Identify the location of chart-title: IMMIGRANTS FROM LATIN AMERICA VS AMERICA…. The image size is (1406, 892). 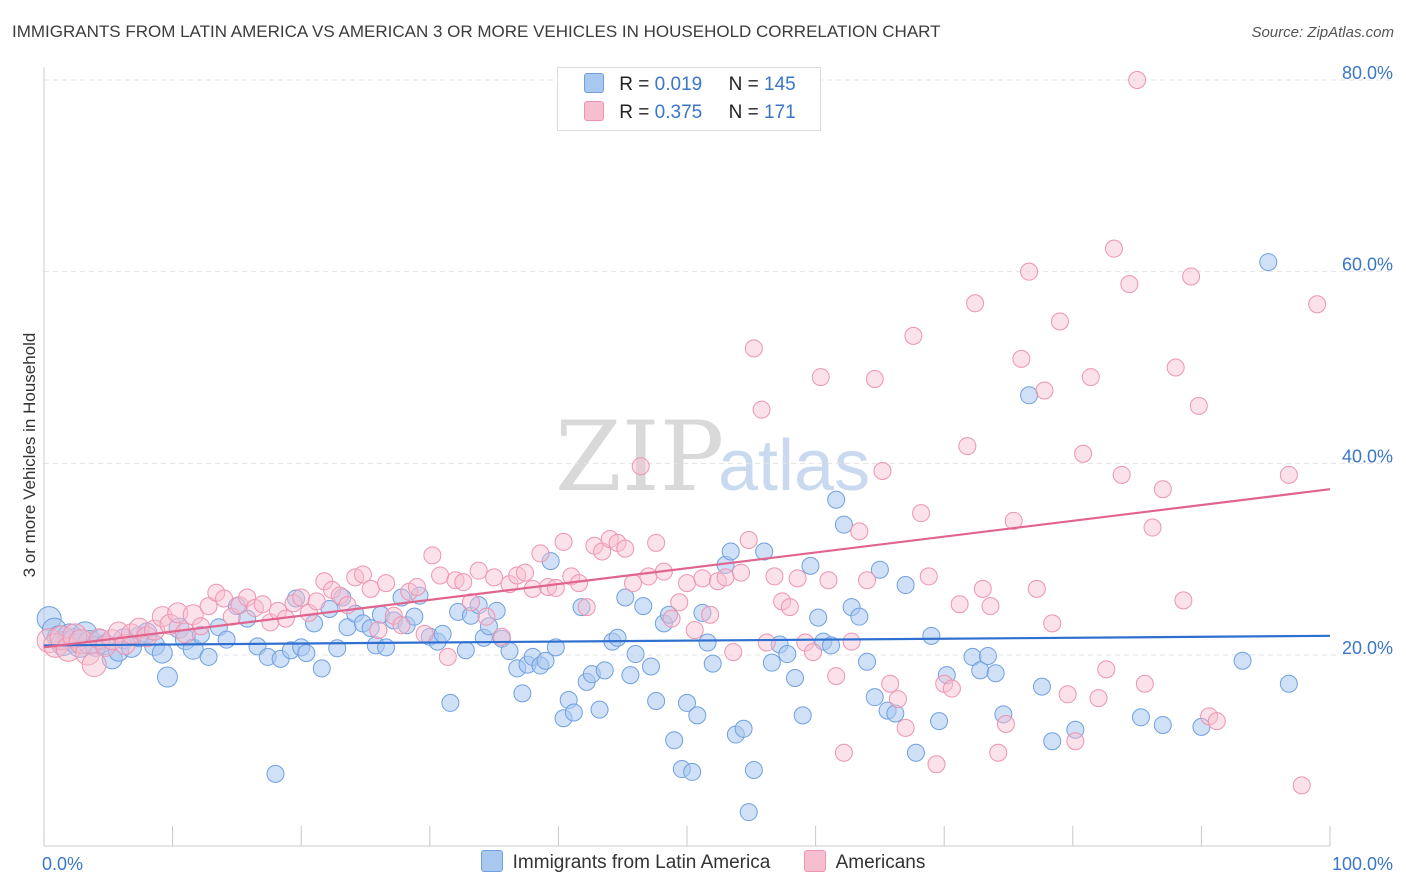
(476, 31).